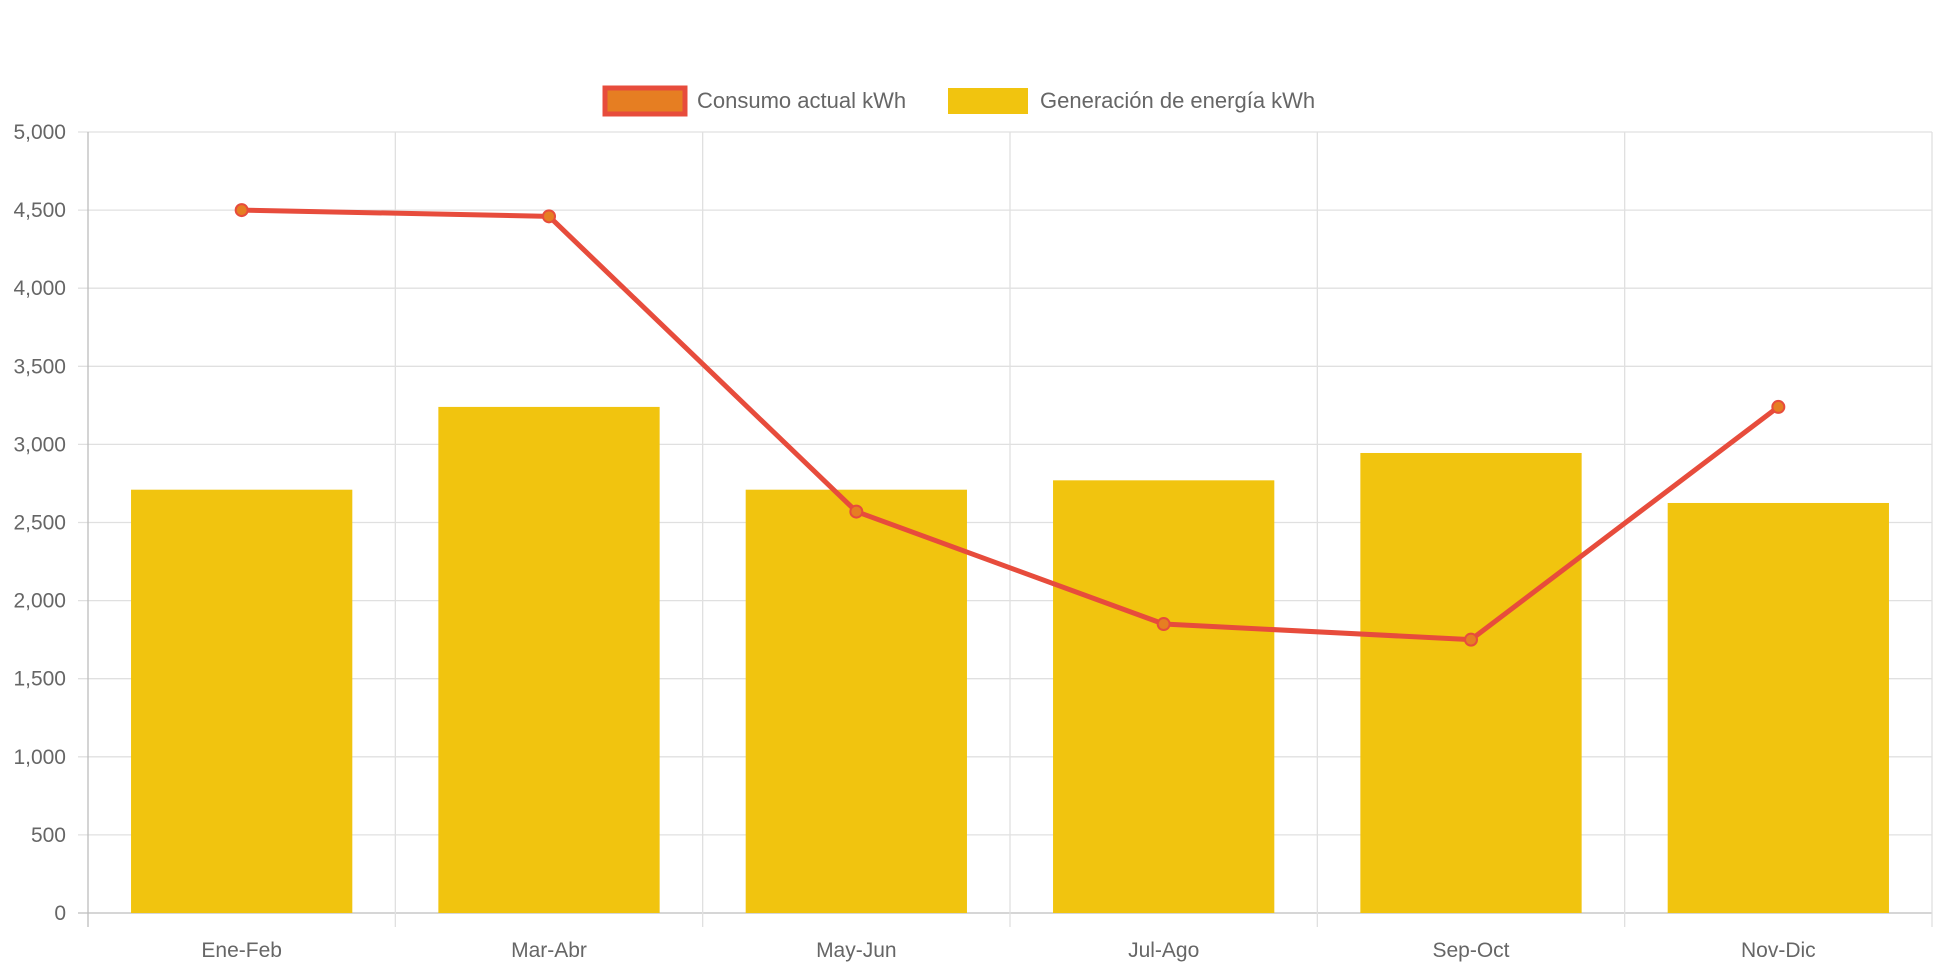  Describe the element at coordinates (1778, 950) in the screenshot. I see `x-tick-label: Nov-Dic` at that location.